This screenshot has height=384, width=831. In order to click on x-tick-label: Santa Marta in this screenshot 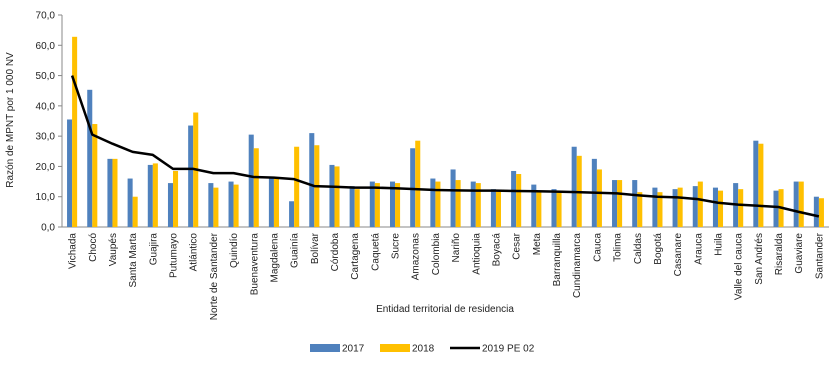, I will do `click(133, 260)`.